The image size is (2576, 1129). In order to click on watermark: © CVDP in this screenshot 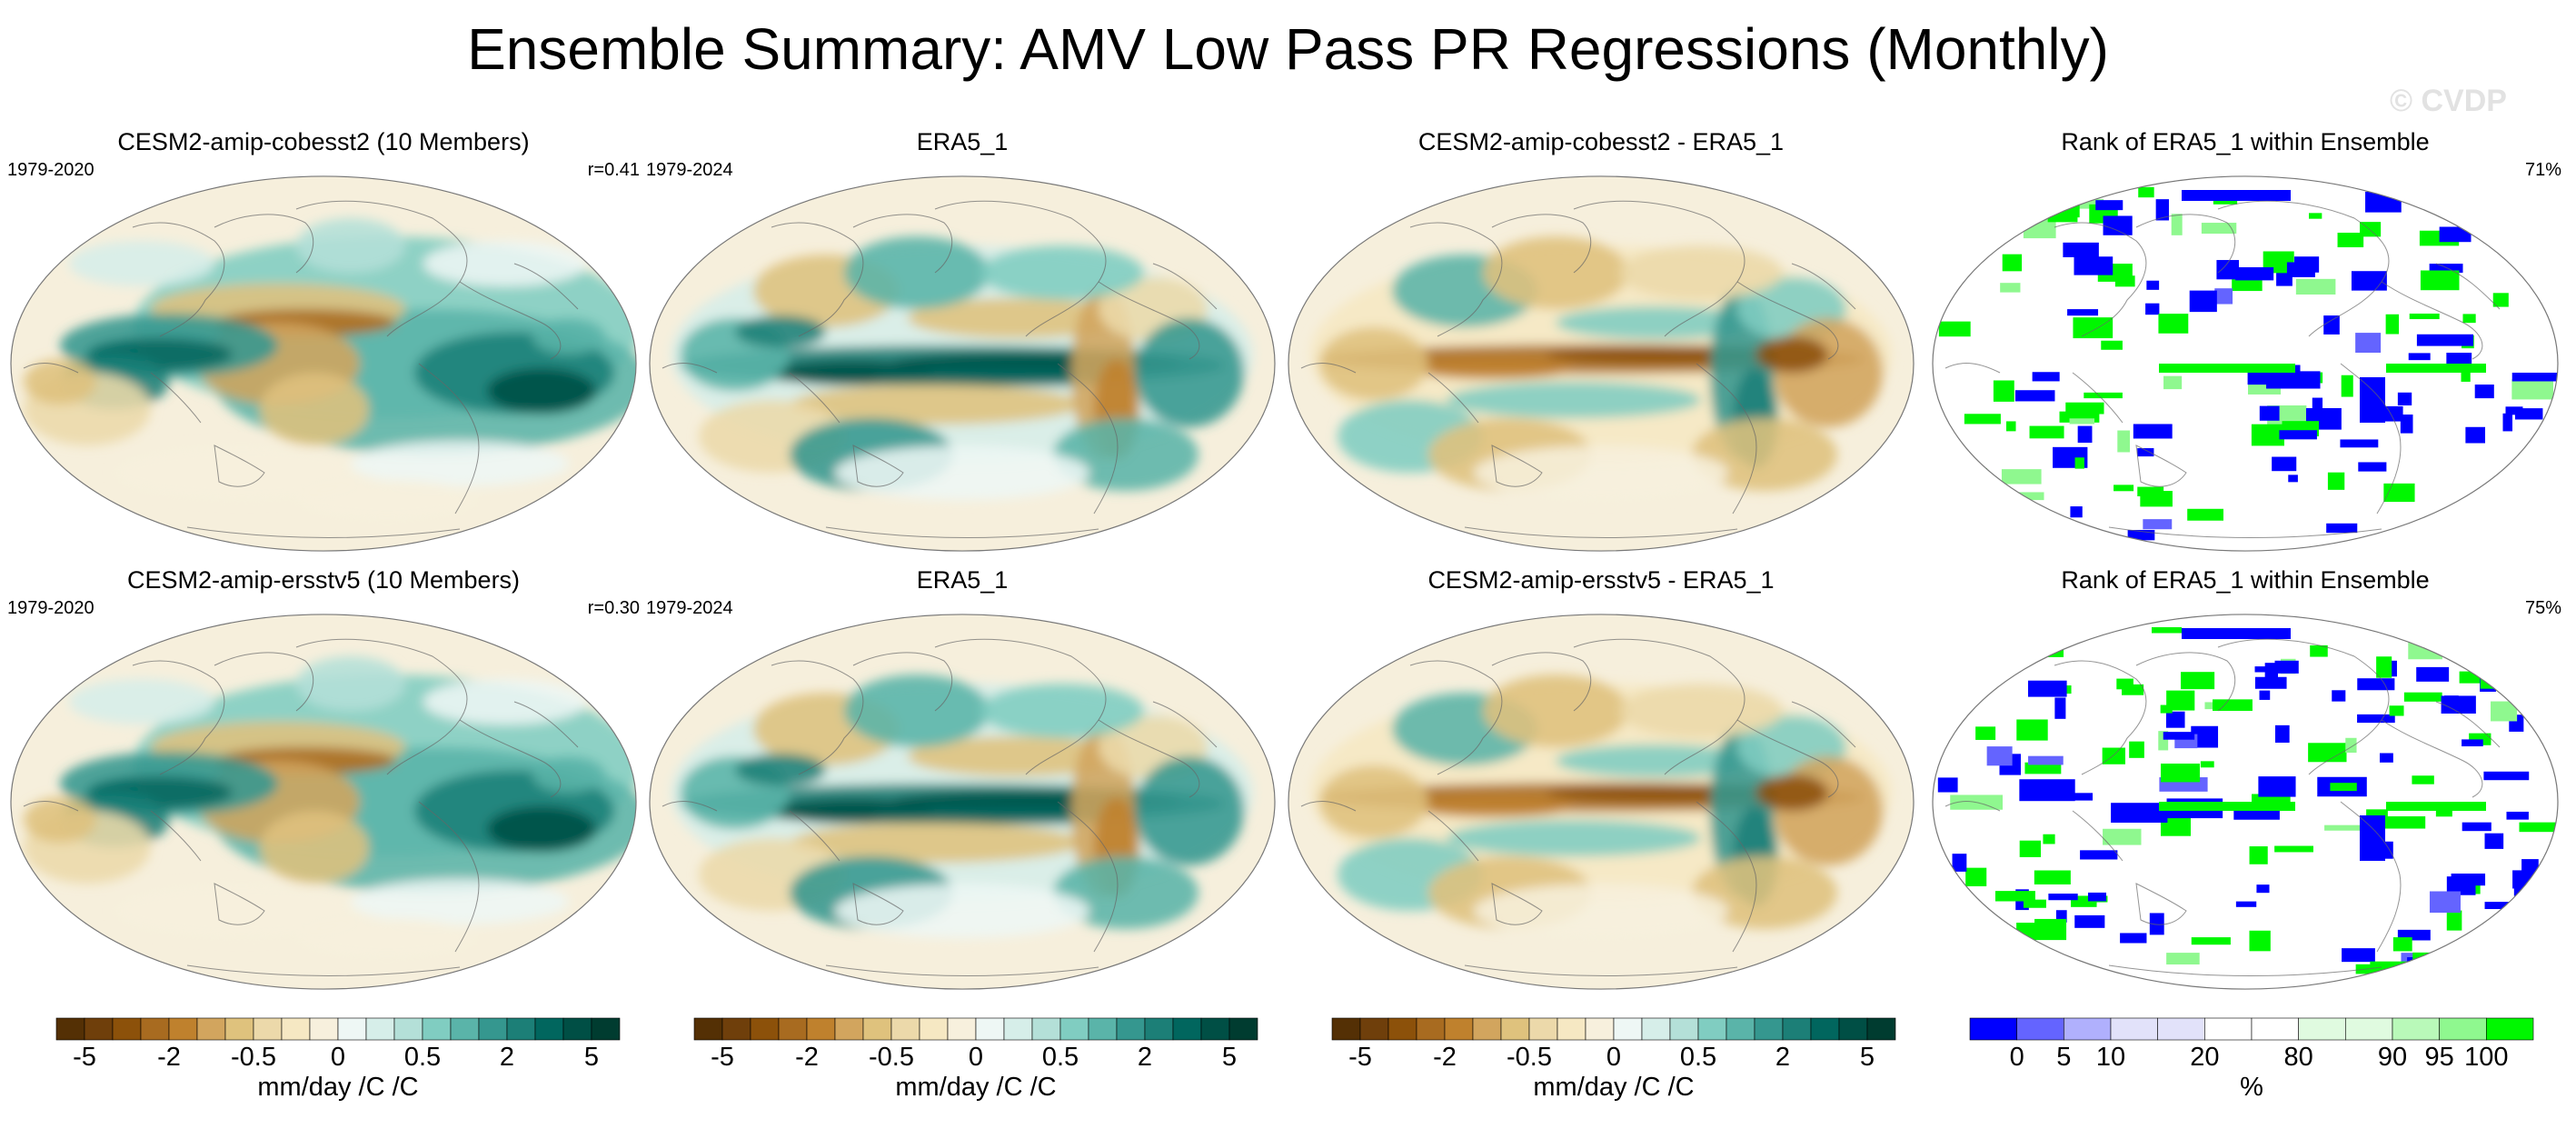, I will do `click(2449, 101)`.